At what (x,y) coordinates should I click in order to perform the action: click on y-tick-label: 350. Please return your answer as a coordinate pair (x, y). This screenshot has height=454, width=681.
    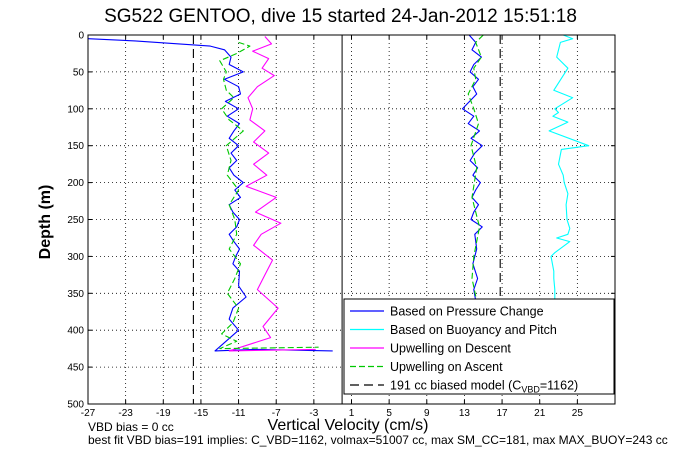
    Looking at the image, I should click on (75, 294).